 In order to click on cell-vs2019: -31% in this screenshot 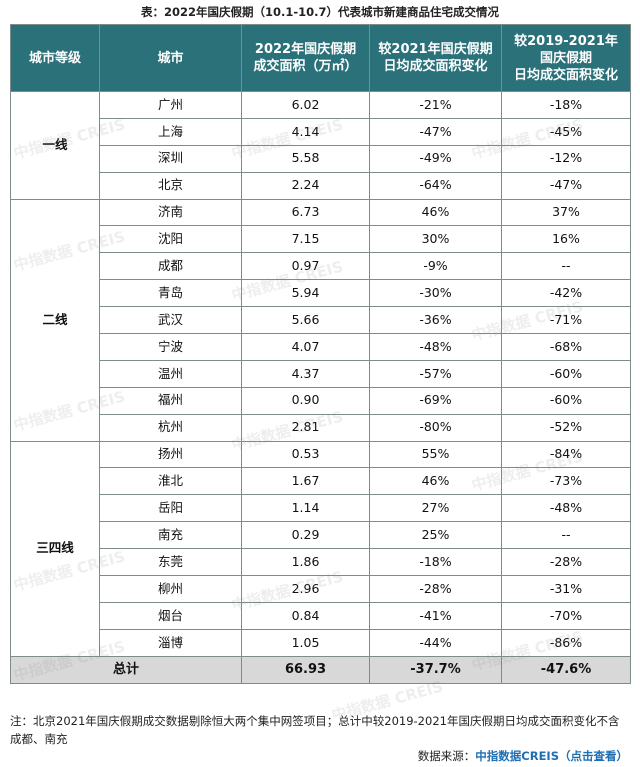, I will do `click(566, 589)`.